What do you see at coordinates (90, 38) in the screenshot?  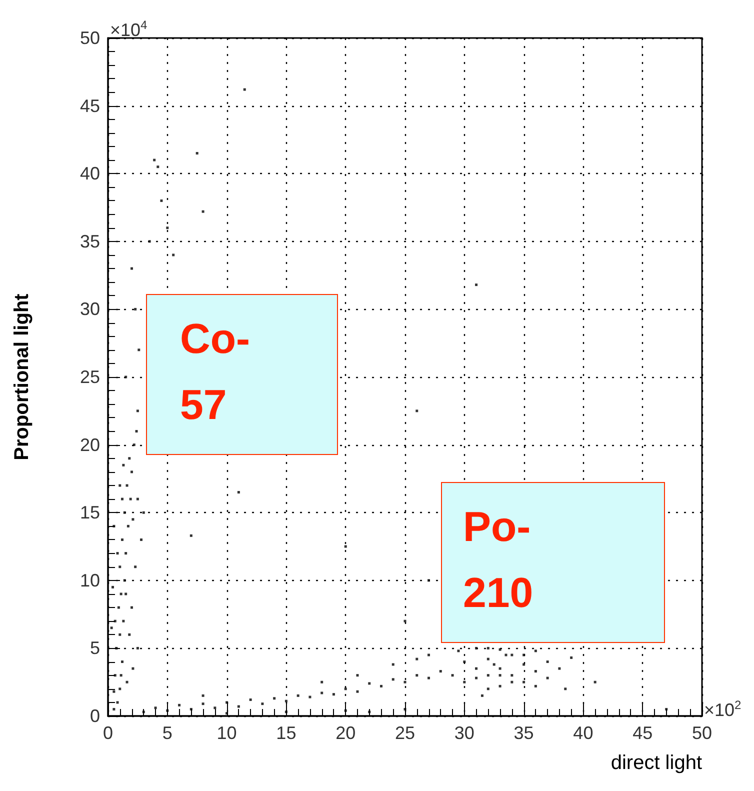 I see `y-tick-label: 50` at bounding box center [90, 38].